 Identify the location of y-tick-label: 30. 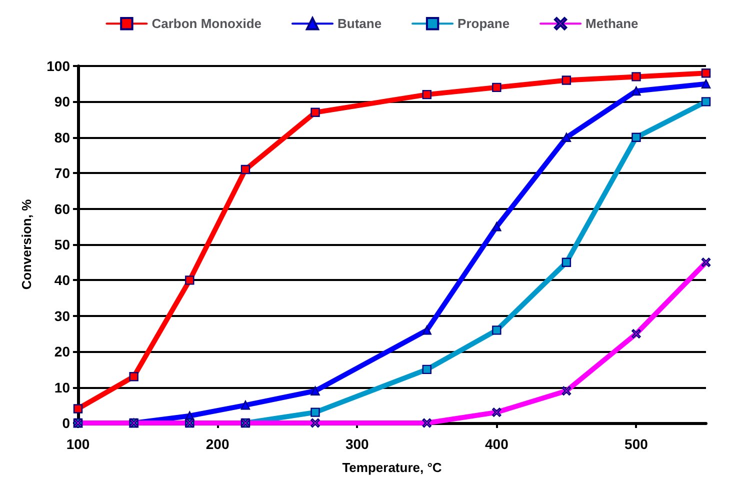
(62, 316).